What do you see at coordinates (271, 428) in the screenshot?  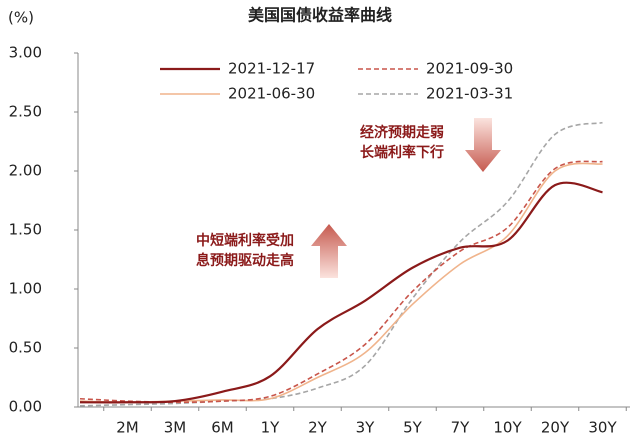 I see `x-tick-label: 1Y` at bounding box center [271, 428].